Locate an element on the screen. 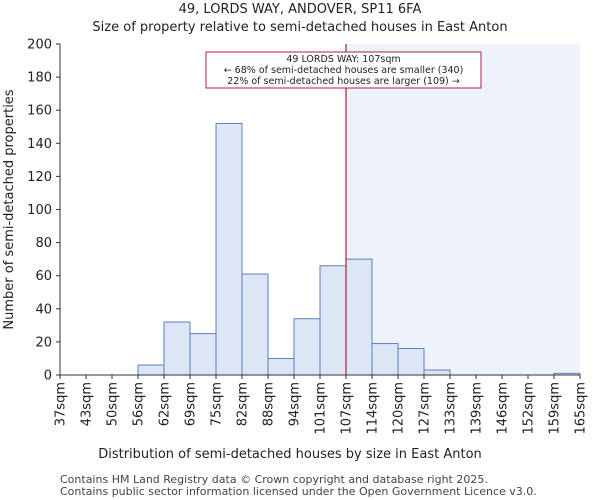  y-tick-label: 200 is located at coordinates (39, 45).